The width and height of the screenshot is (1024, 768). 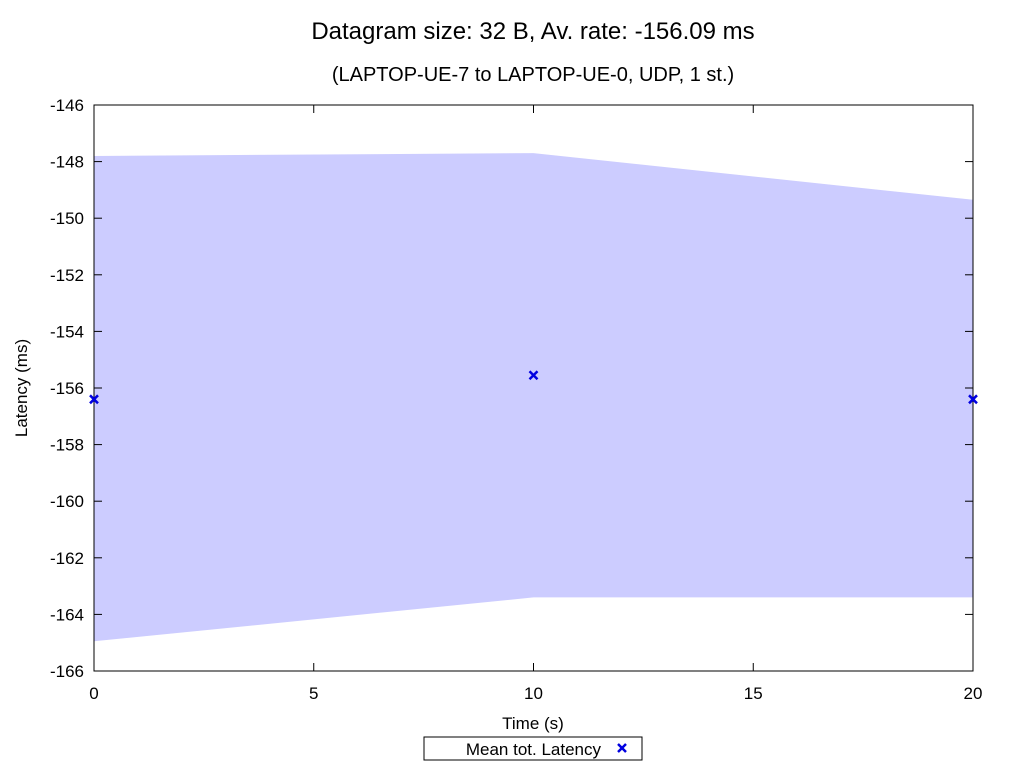 I want to click on y-tick-label: -154, so click(x=67, y=331).